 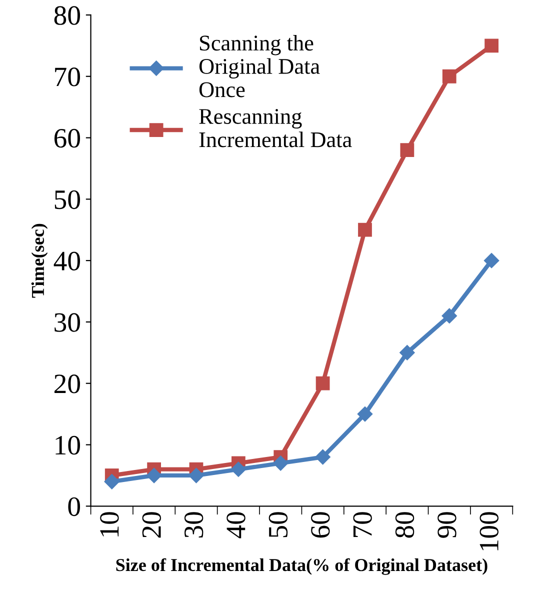 I want to click on y-tick-label: 70, so click(x=67, y=77).